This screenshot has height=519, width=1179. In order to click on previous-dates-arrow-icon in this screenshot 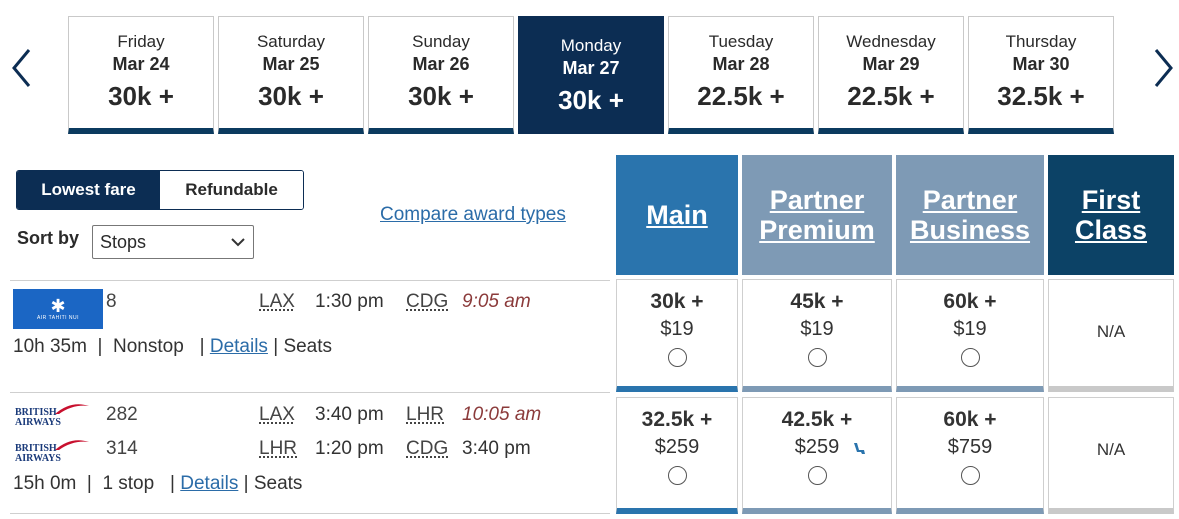, I will do `click(21, 68)`.